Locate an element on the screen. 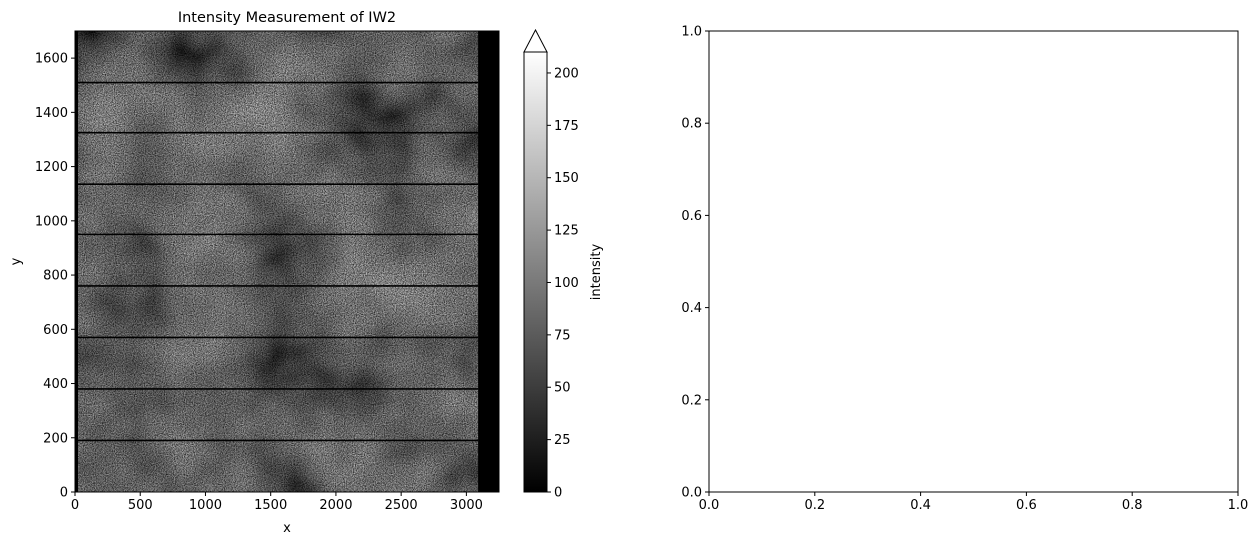 The image size is (1258, 545). x-tick-label: 0.2 is located at coordinates (814, 505).